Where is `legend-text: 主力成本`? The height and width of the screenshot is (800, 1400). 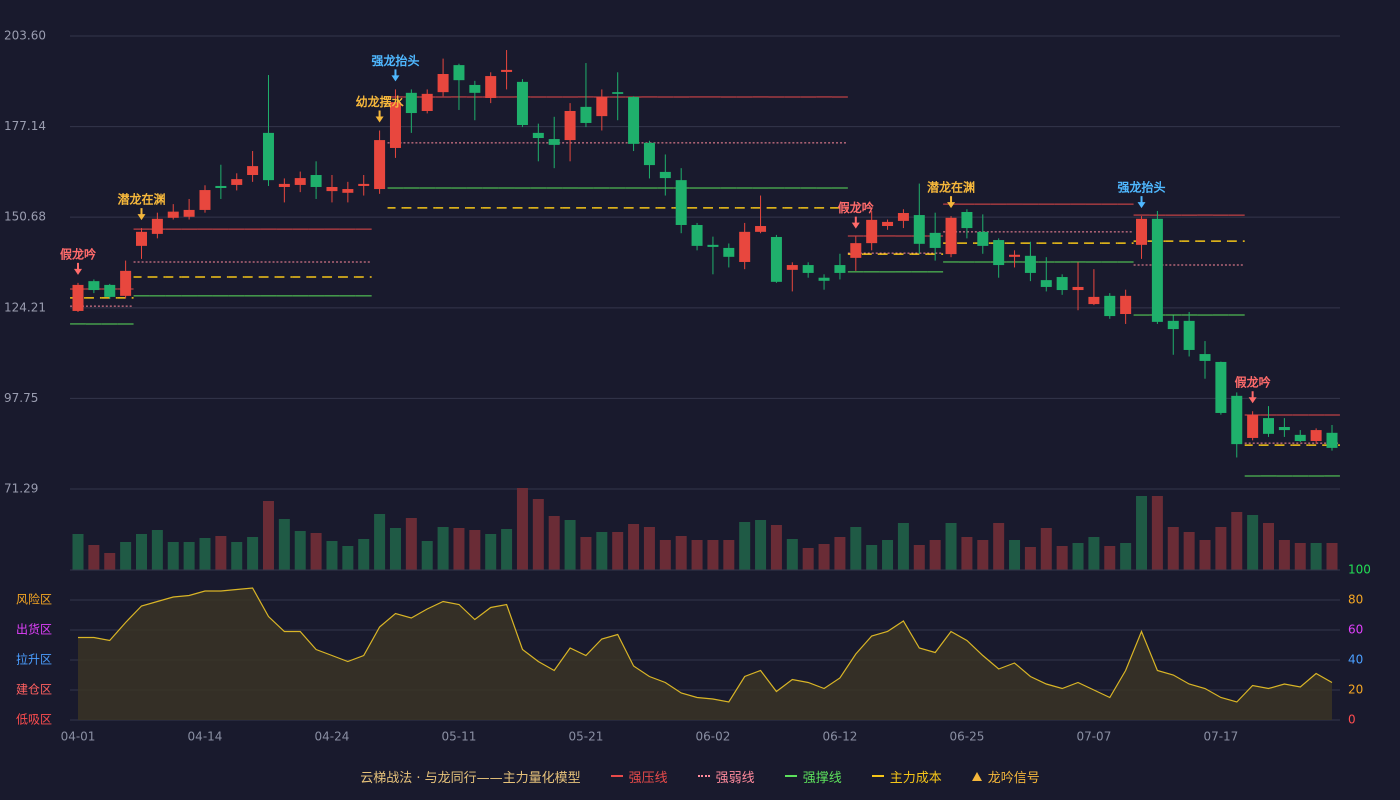
legend-text: 主力成本 is located at coordinates (915, 778).